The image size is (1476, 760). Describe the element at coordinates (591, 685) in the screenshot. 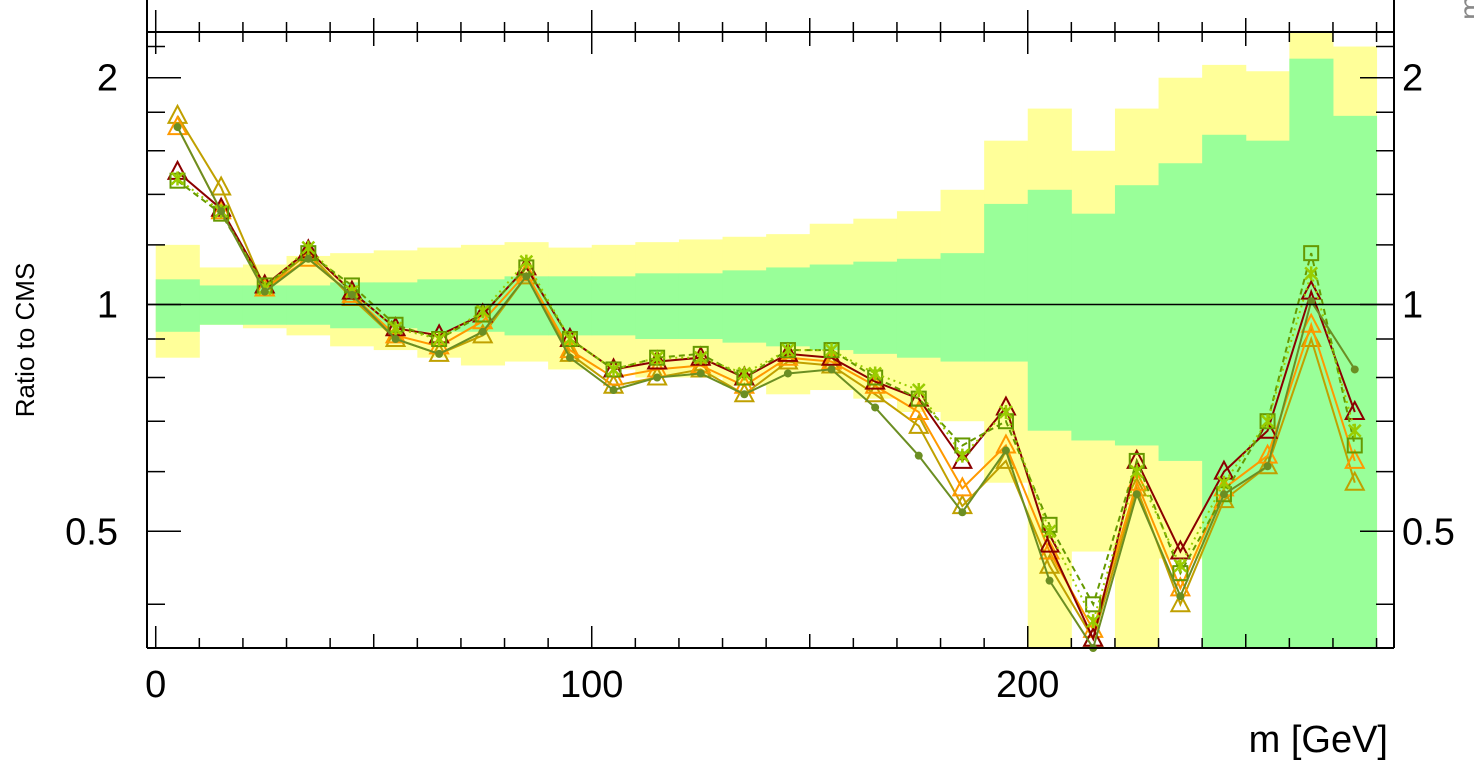

I see `x-tick-label: 100` at that location.